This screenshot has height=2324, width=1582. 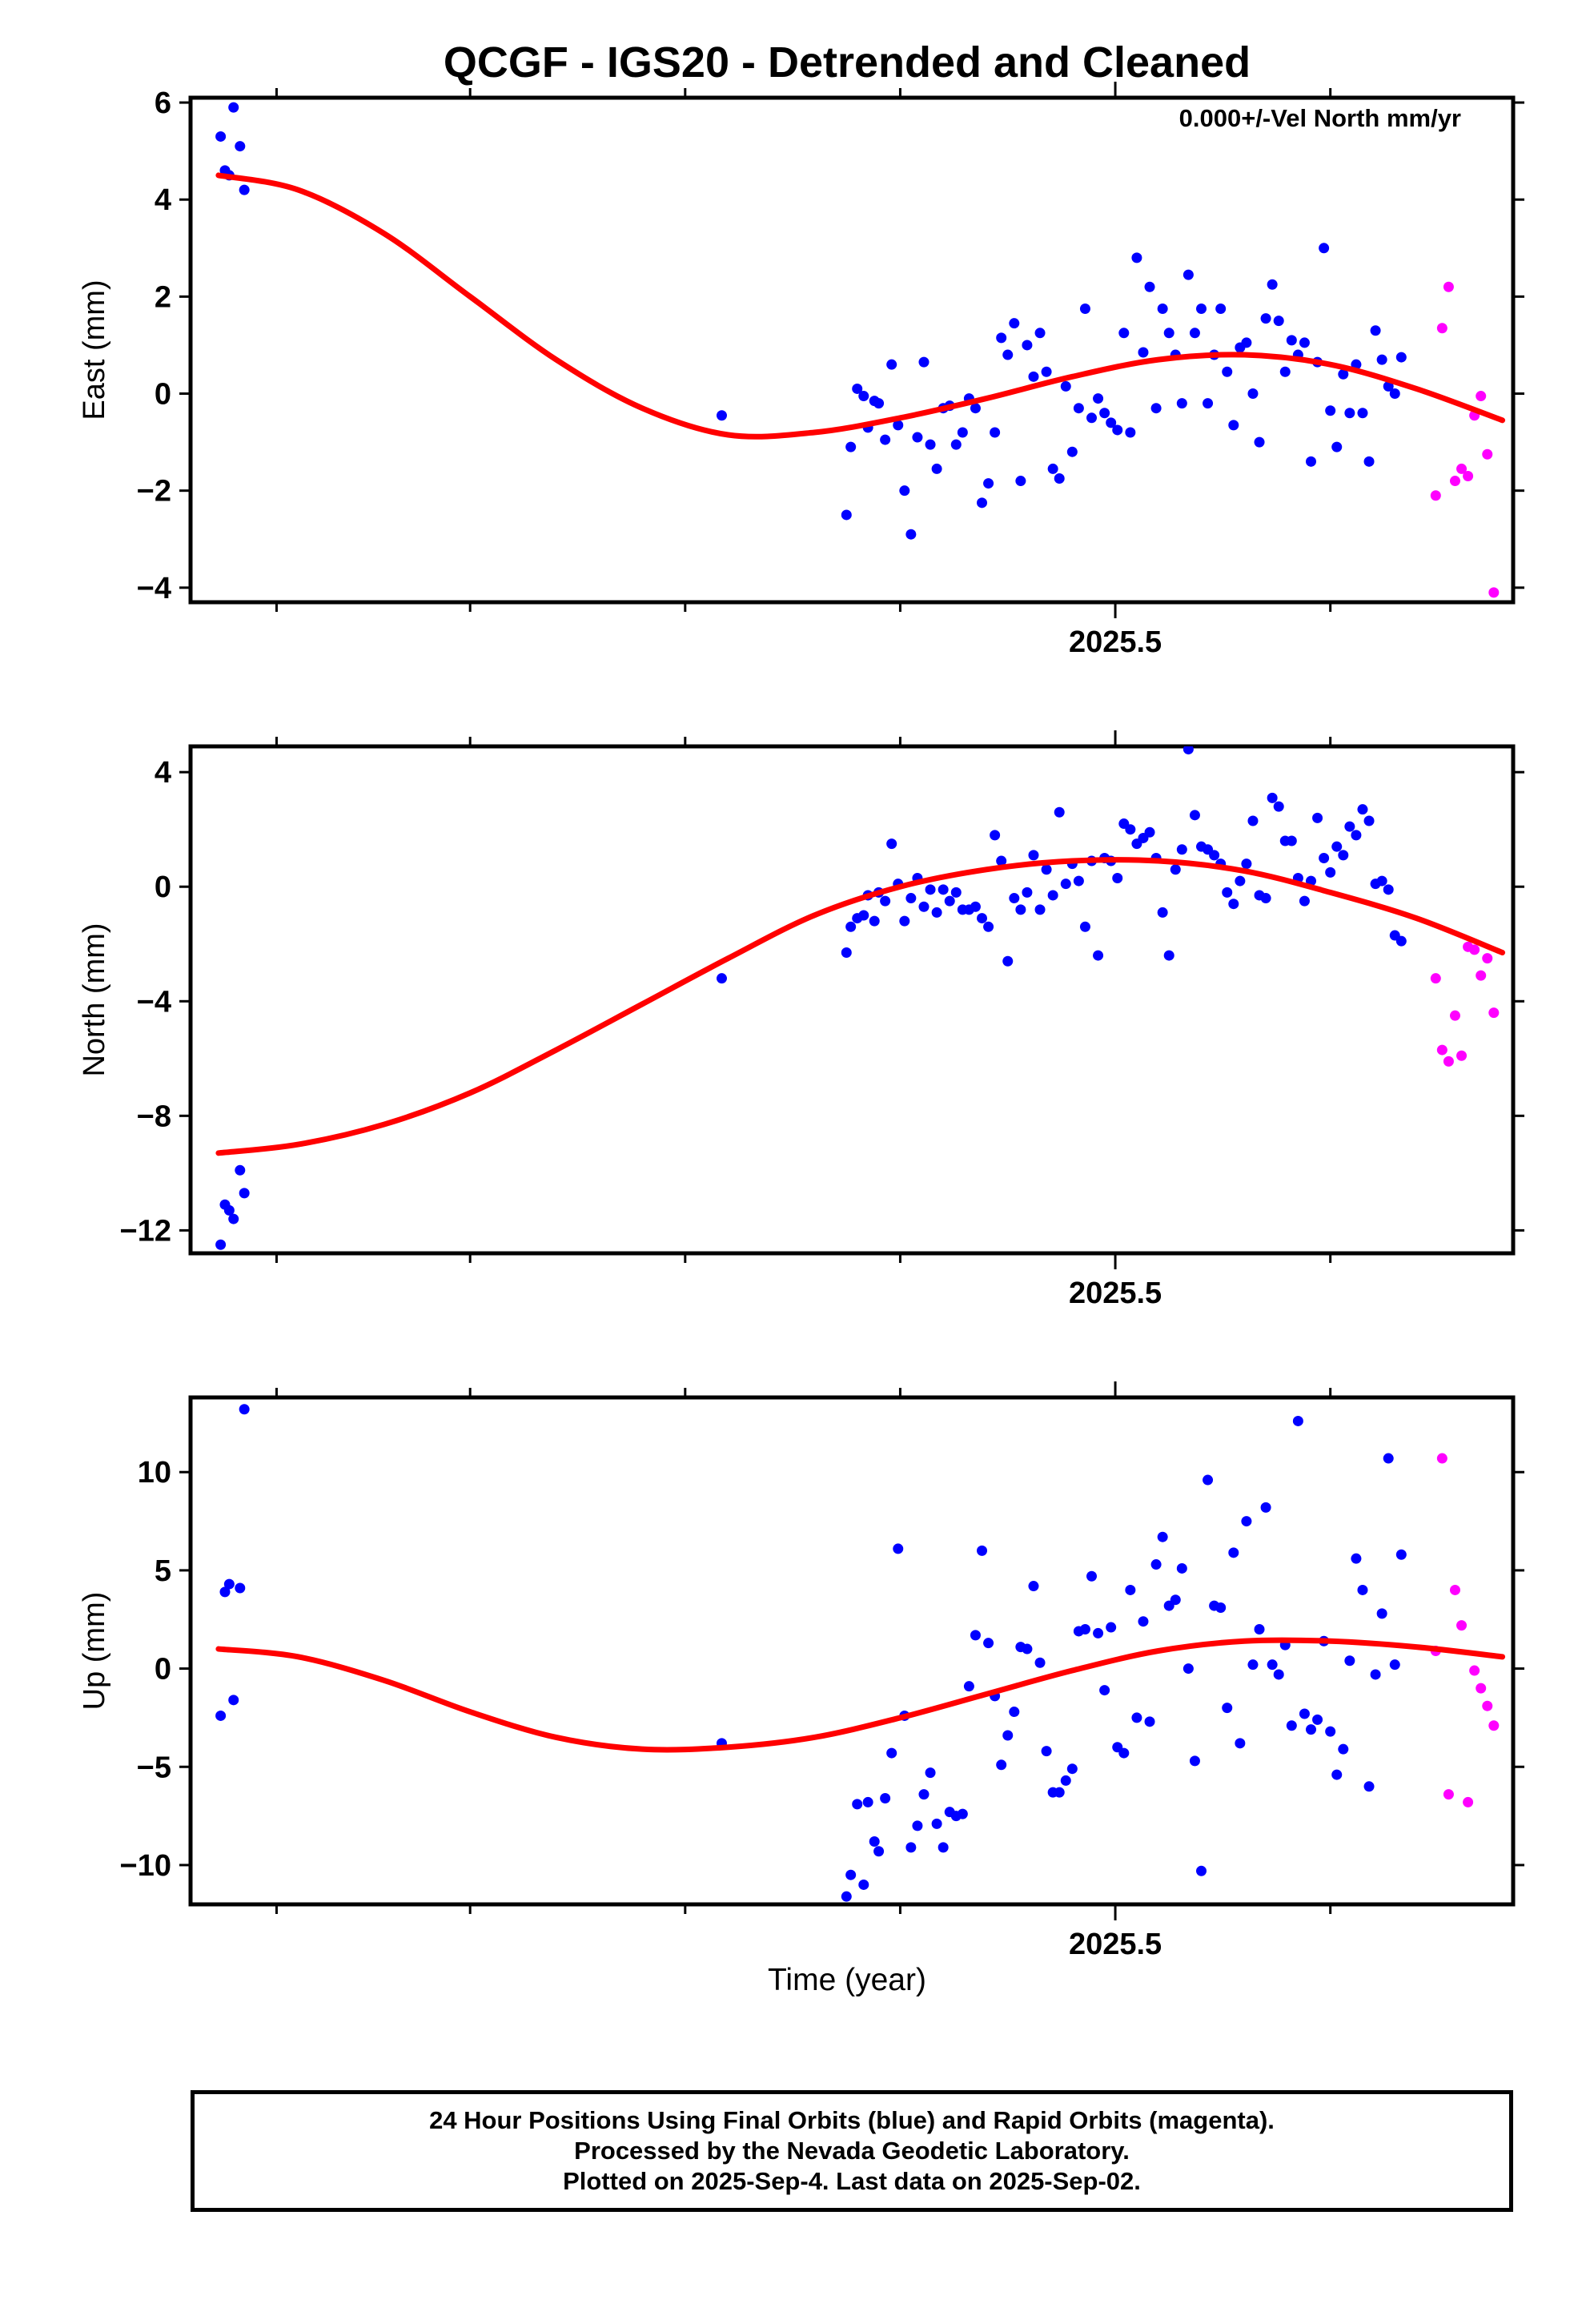 What do you see at coordinates (163, 297) in the screenshot?
I see `y-tick-label: 2` at bounding box center [163, 297].